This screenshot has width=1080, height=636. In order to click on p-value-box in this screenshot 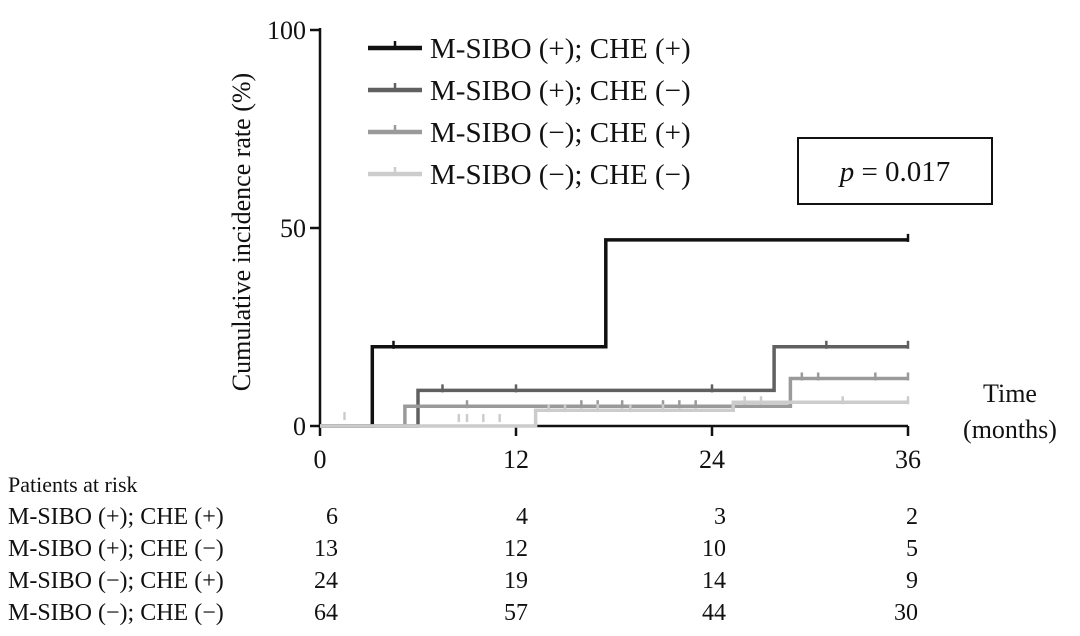, I will do `click(895, 171)`.